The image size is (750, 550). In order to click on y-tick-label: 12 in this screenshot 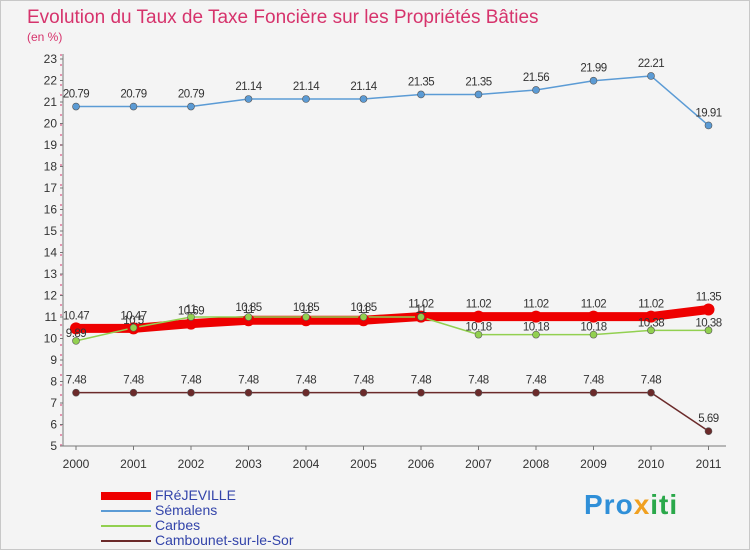, I will do `click(51, 296)`.